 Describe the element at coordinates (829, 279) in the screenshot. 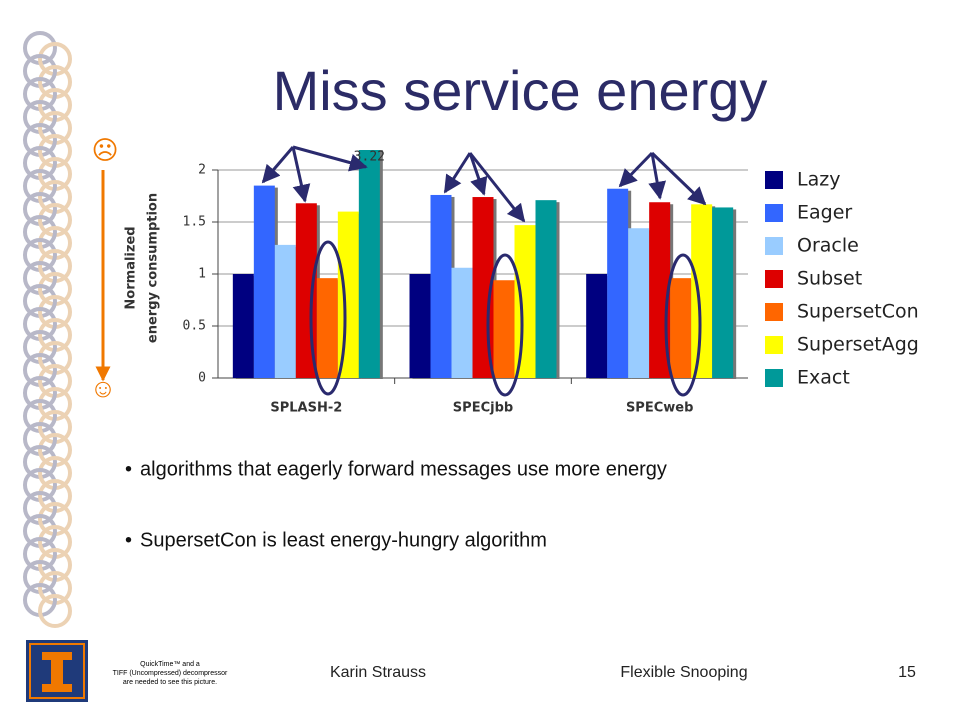

I see `legend-label: Subset` at that location.